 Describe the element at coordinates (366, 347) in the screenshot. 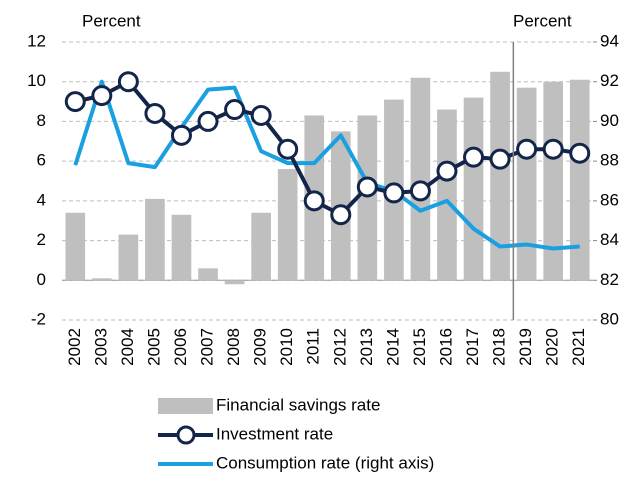

I see `x-tick-label: 2013` at that location.